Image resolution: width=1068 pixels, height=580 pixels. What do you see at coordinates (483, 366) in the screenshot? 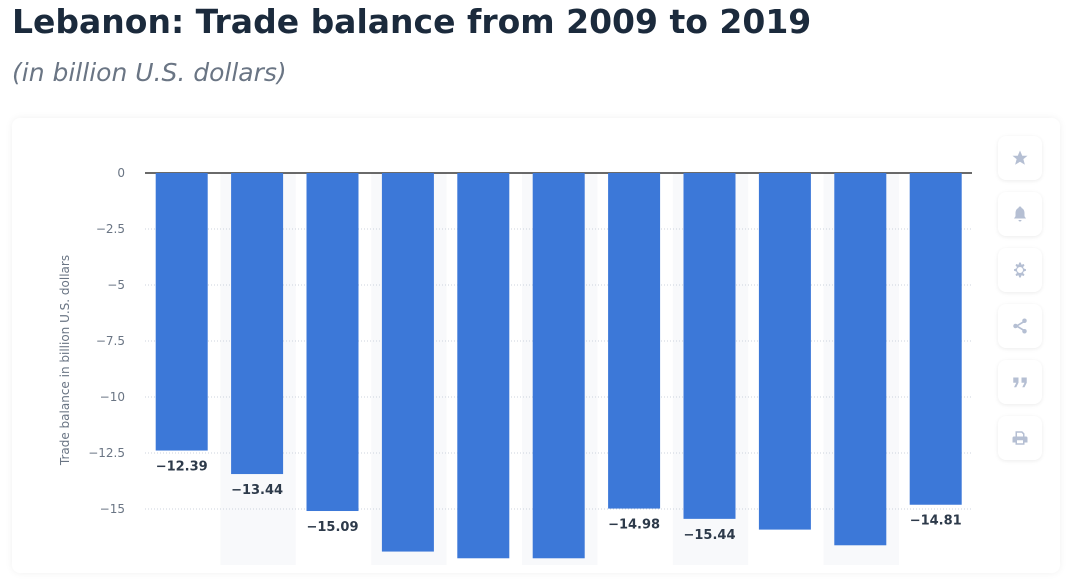
I see `bar-2013` at bounding box center [483, 366].